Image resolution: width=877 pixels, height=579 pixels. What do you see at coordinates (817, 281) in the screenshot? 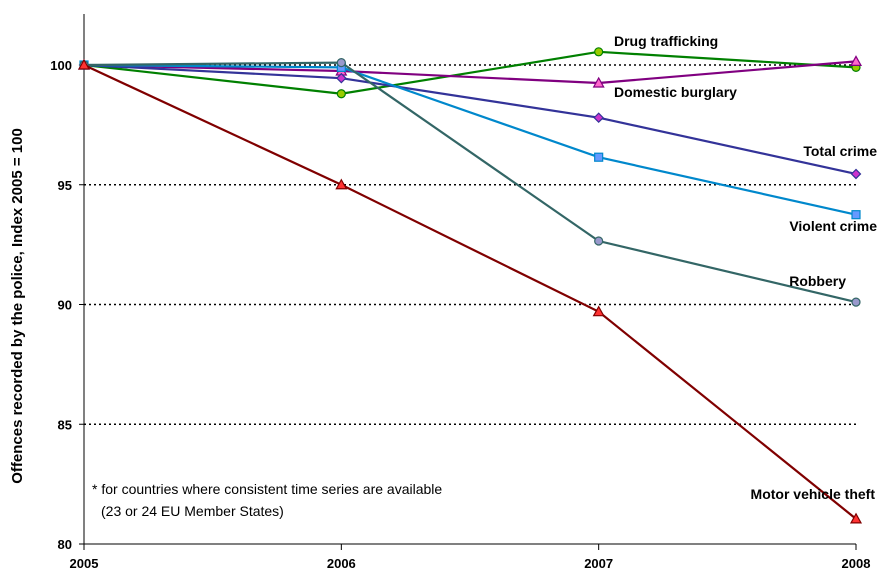
I see `series-label-robbery: Robbery` at bounding box center [817, 281].